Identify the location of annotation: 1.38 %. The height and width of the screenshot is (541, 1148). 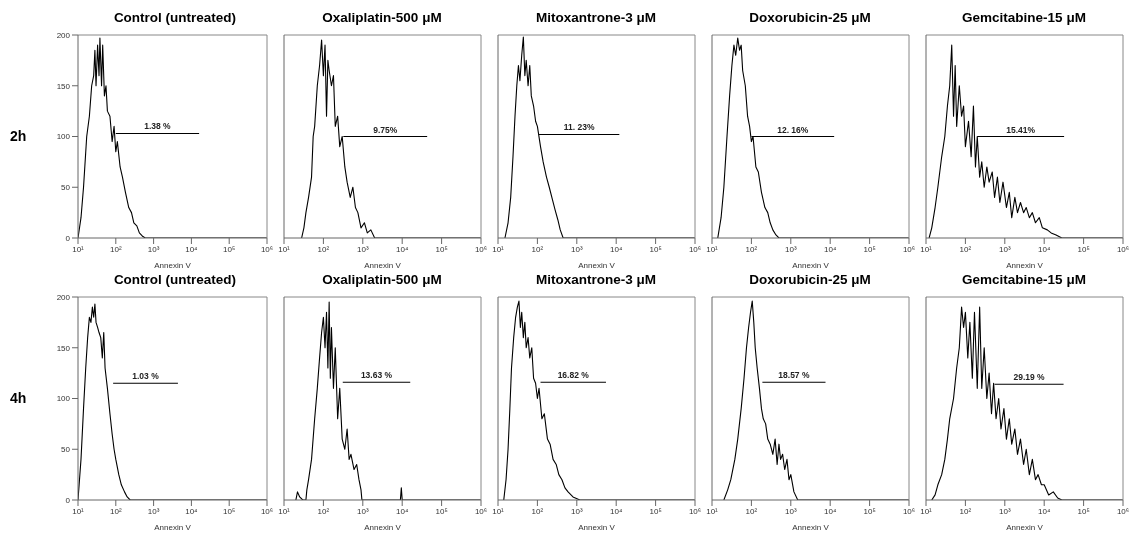
(158, 126).